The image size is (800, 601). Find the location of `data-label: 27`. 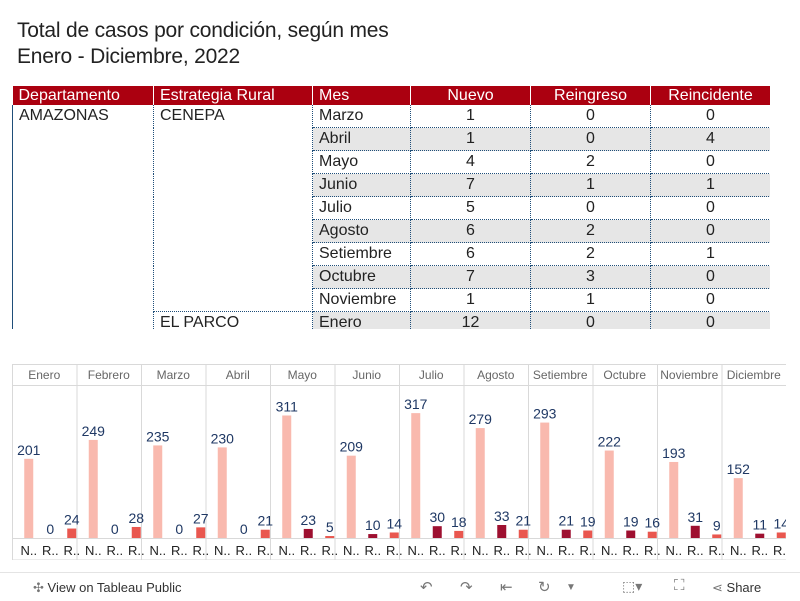

data-label: 27 is located at coordinates (201, 518).